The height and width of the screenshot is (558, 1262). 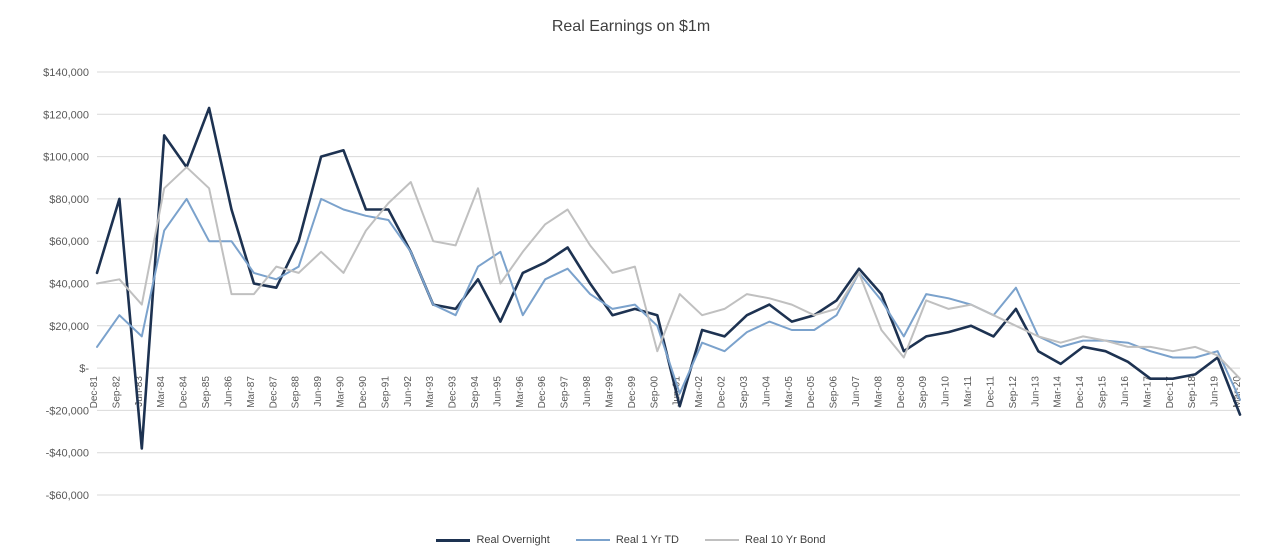 What do you see at coordinates (722, 392) in the screenshot?
I see `x-axis-tick-label: Dec-02` at bounding box center [722, 392].